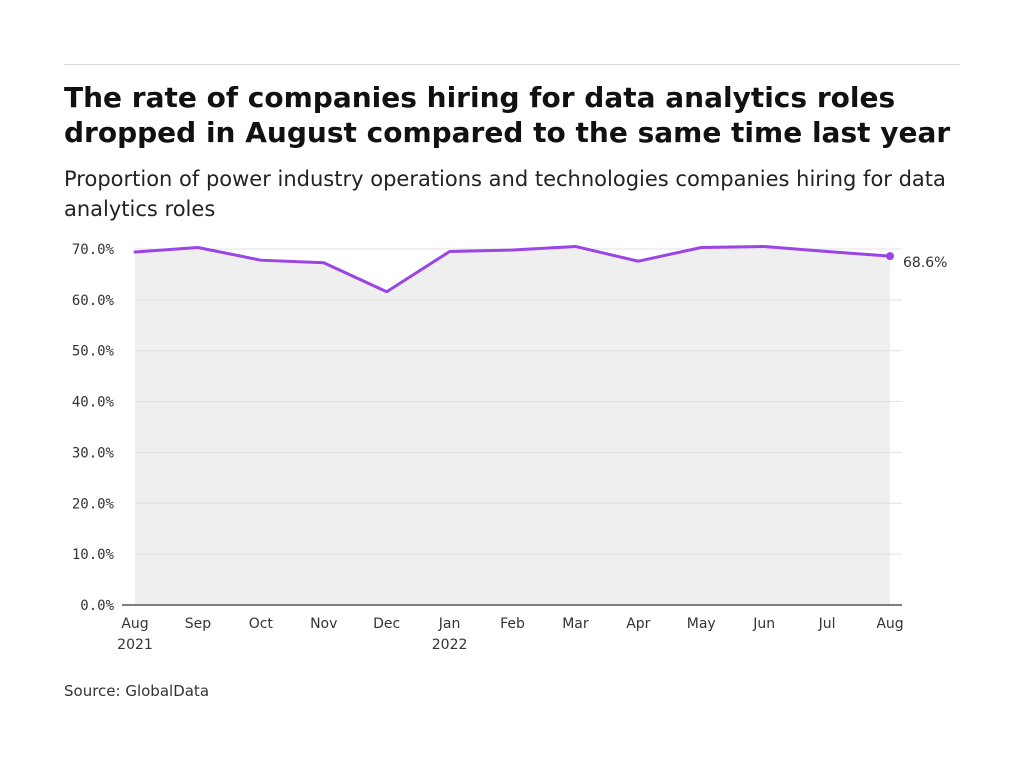 This screenshot has height=768, width=1024. Describe the element at coordinates (575, 624) in the screenshot. I see `x-tick-label: Mar` at that location.